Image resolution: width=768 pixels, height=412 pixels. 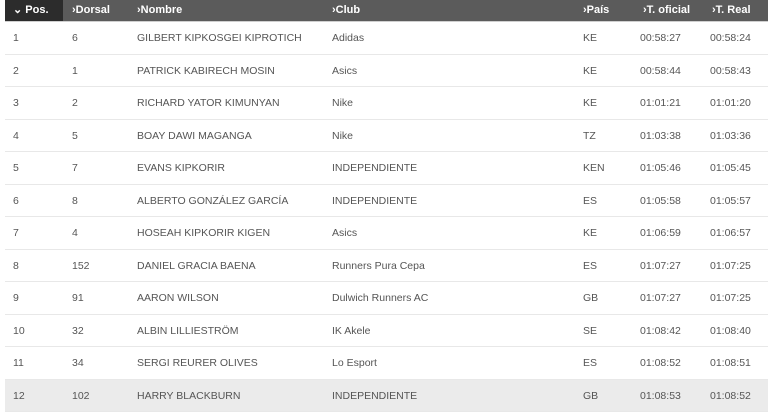 What do you see at coordinates (666, 10) in the screenshot?
I see `header-t-oficial: ›T. oficial` at bounding box center [666, 10].